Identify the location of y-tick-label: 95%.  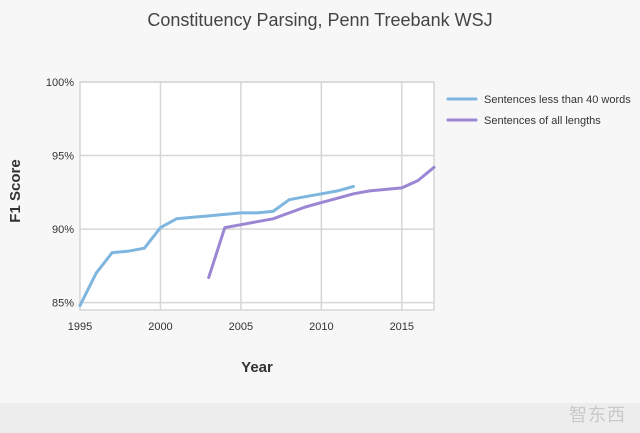
(63, 157).